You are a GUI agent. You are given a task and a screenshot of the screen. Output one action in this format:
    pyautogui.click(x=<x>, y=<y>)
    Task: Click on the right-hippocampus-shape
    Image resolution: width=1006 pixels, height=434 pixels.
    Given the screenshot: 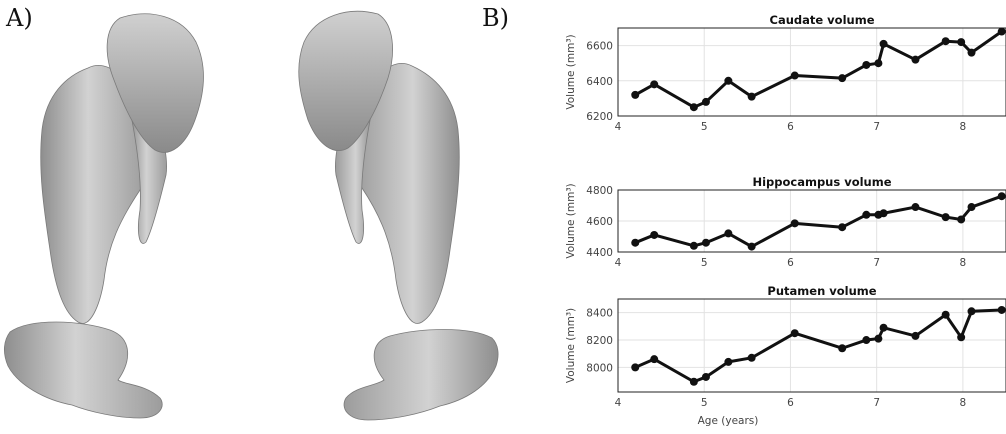 What is the action you would take?
    pyautogui.click(x=421, y=375)
    